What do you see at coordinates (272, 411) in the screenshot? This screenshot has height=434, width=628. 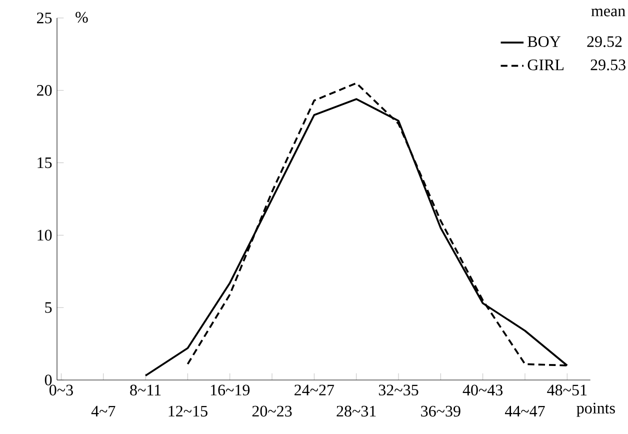 I see `x-tick-label: 20~23` at bounding box center [272, 411].